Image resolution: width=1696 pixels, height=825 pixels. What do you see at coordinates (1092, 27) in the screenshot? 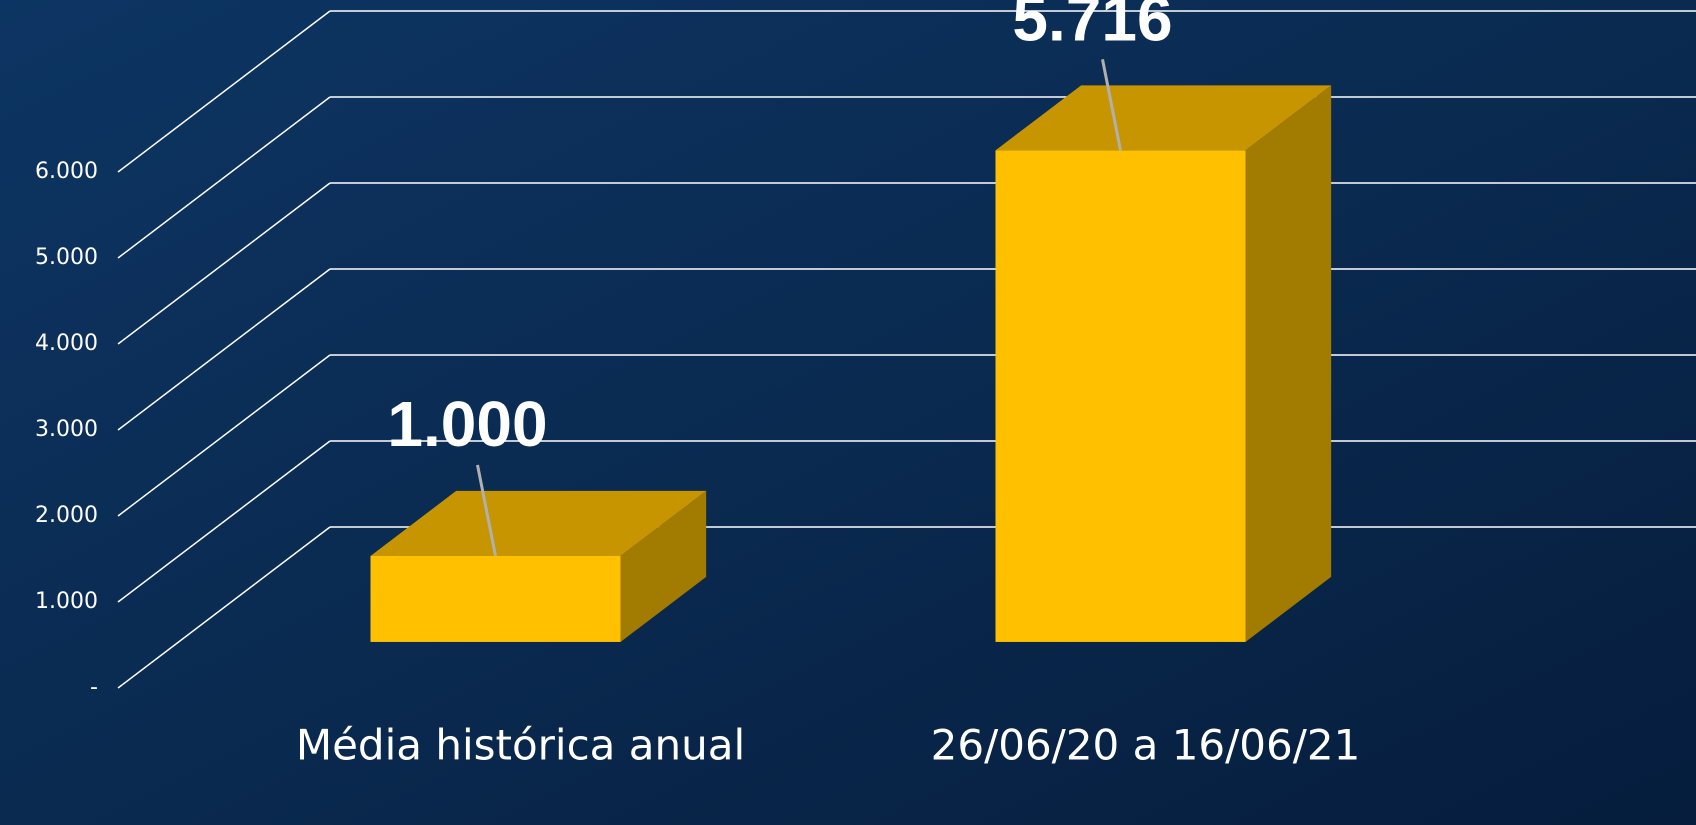
I see `value-label: 5.716` at bounding box center [1092, 27].